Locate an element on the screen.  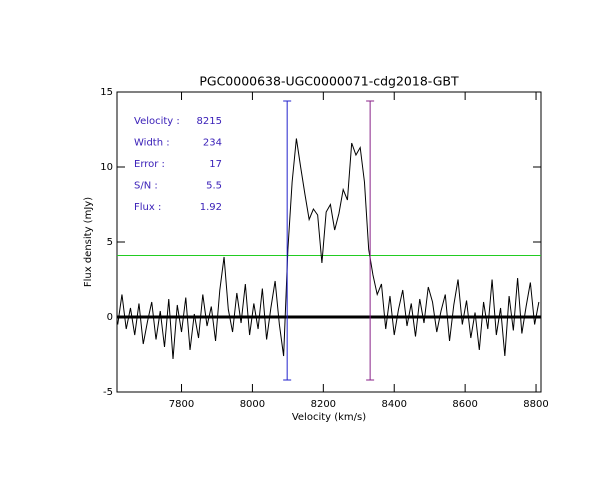
y-tick-label: 15 is located at coordinates (106, 92).